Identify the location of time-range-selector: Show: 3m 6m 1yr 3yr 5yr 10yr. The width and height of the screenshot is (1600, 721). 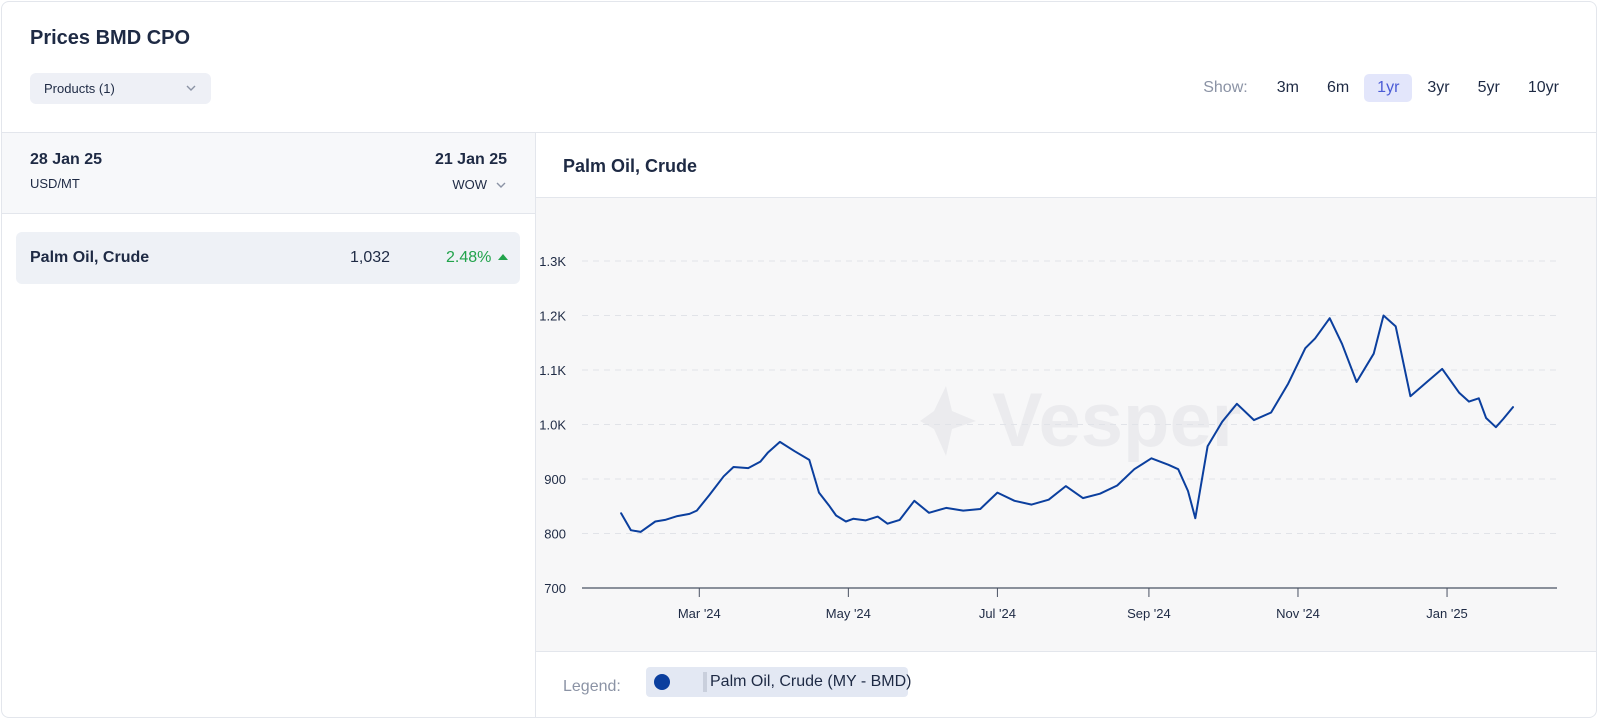
(1387, 88).